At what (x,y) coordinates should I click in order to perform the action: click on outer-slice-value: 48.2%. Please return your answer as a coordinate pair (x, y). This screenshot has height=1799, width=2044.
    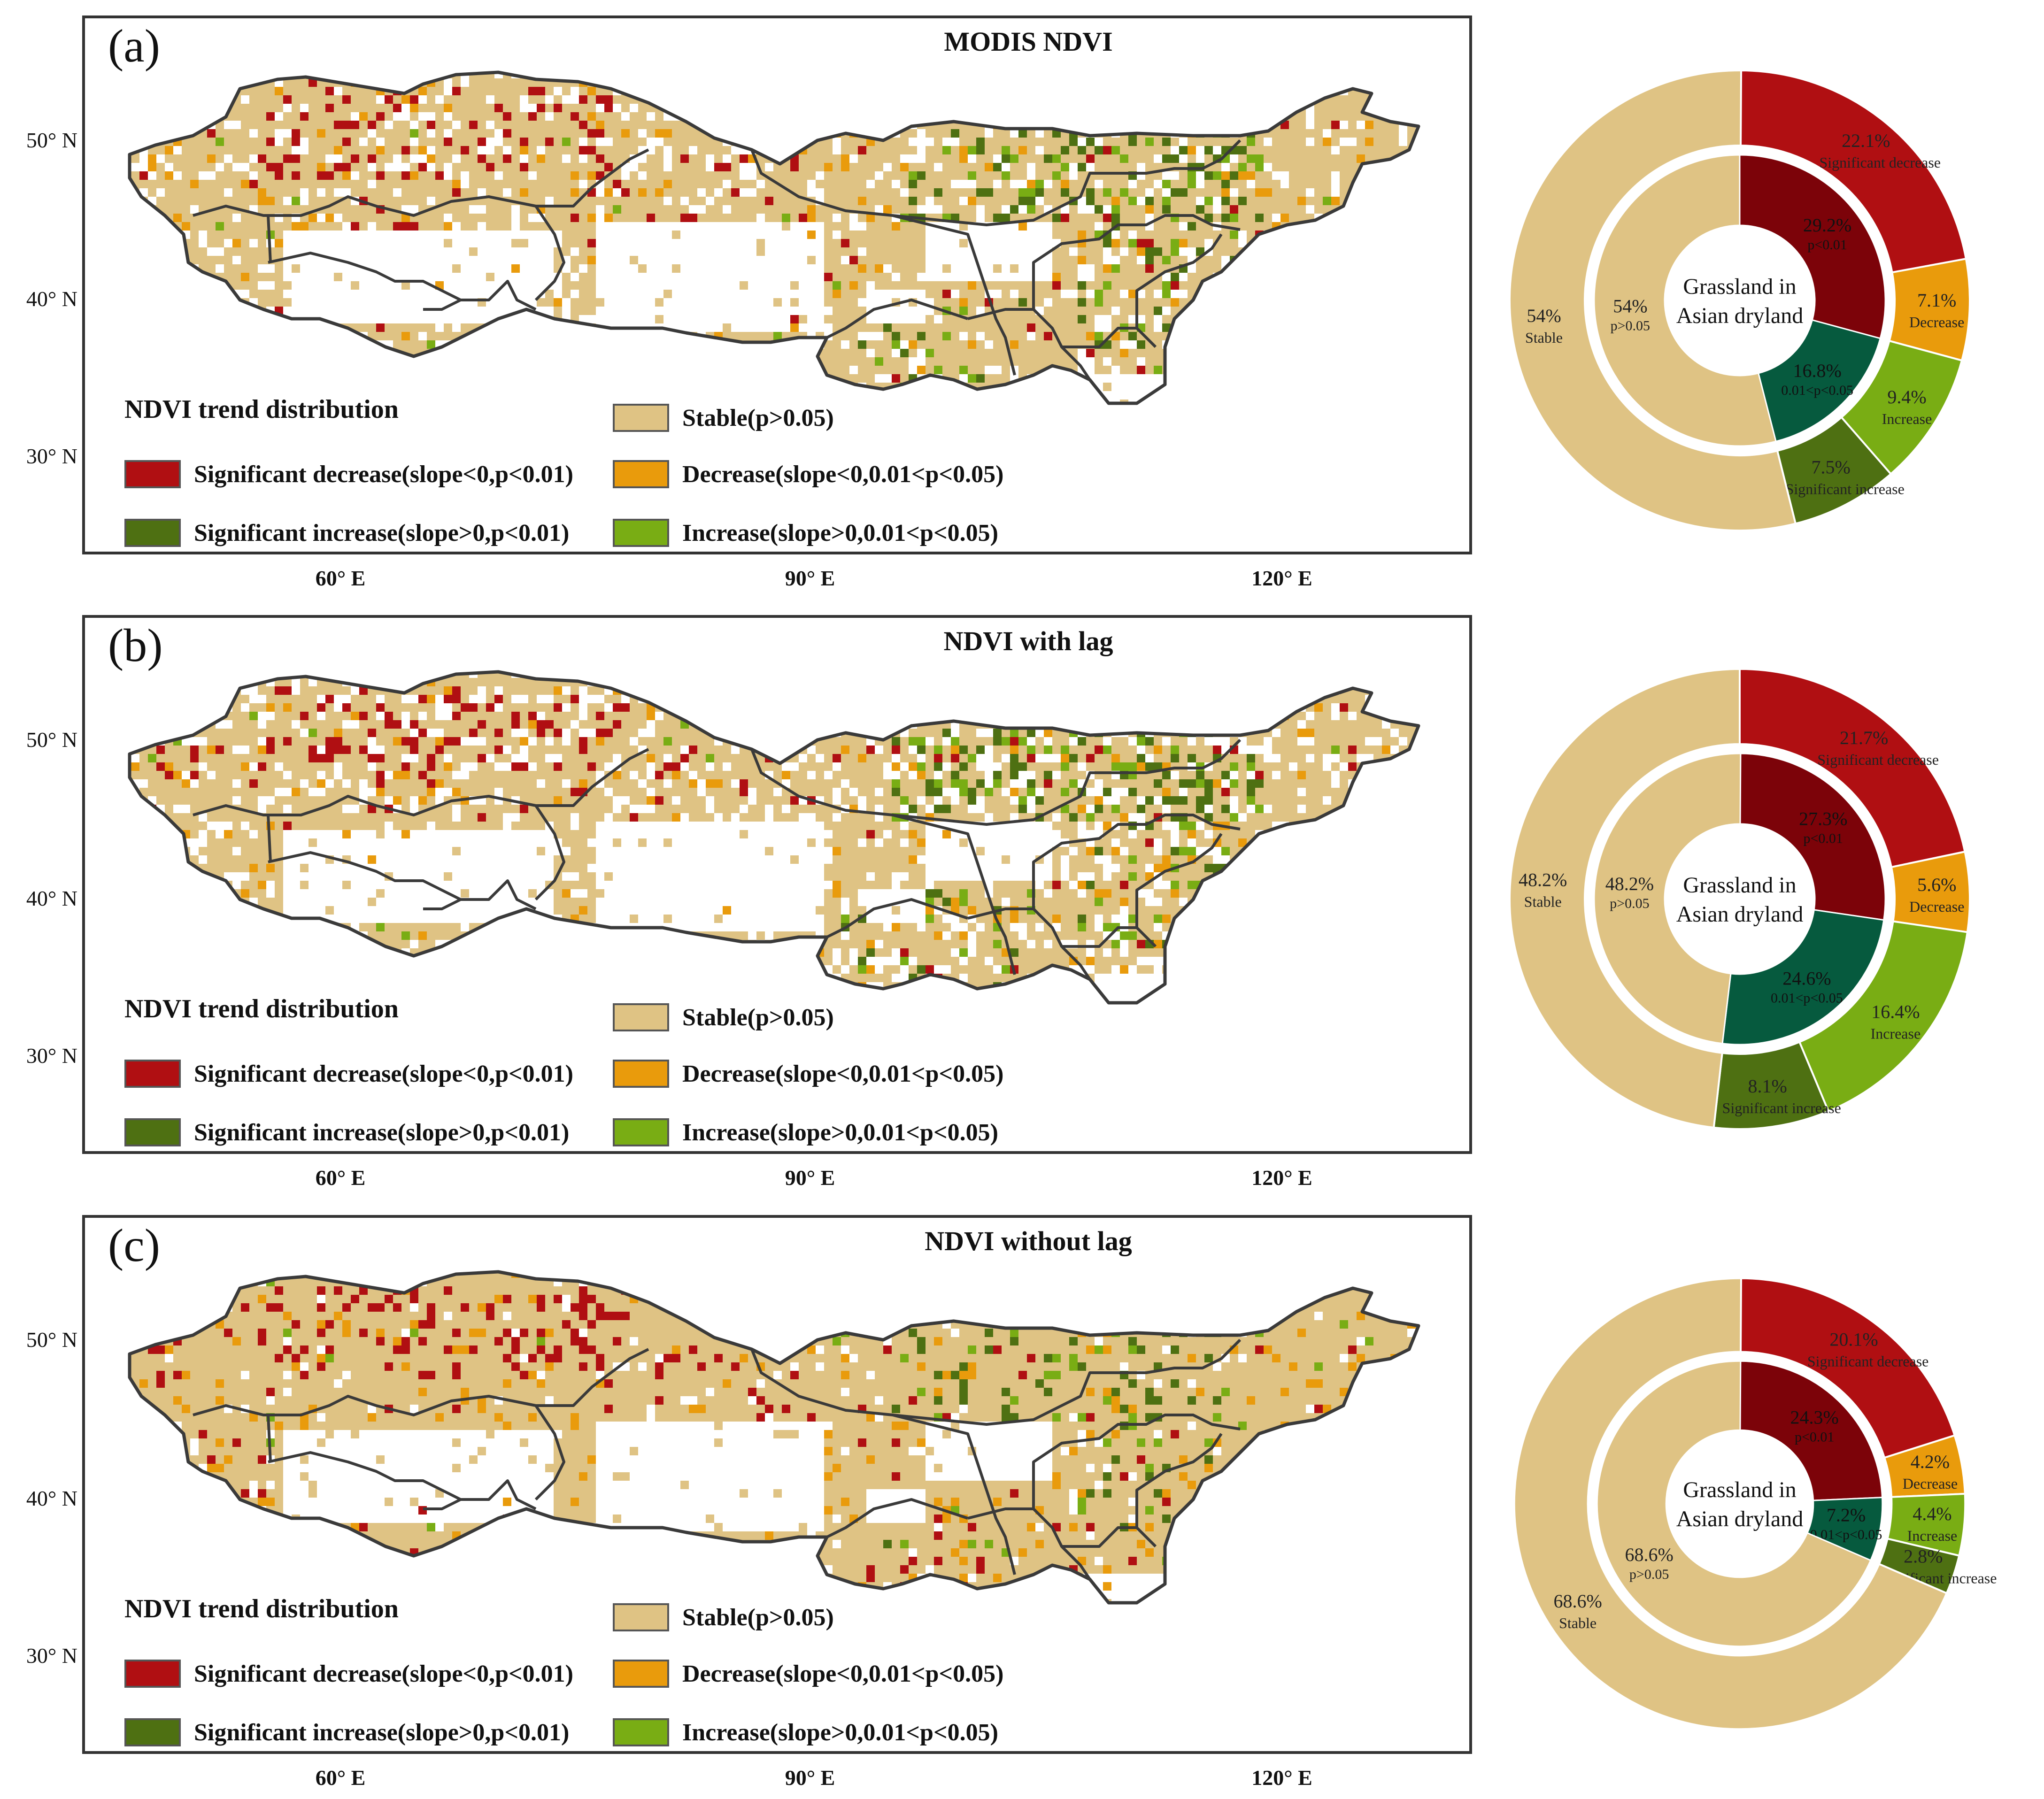
    Looking at the image, I should click on (1543, 880).